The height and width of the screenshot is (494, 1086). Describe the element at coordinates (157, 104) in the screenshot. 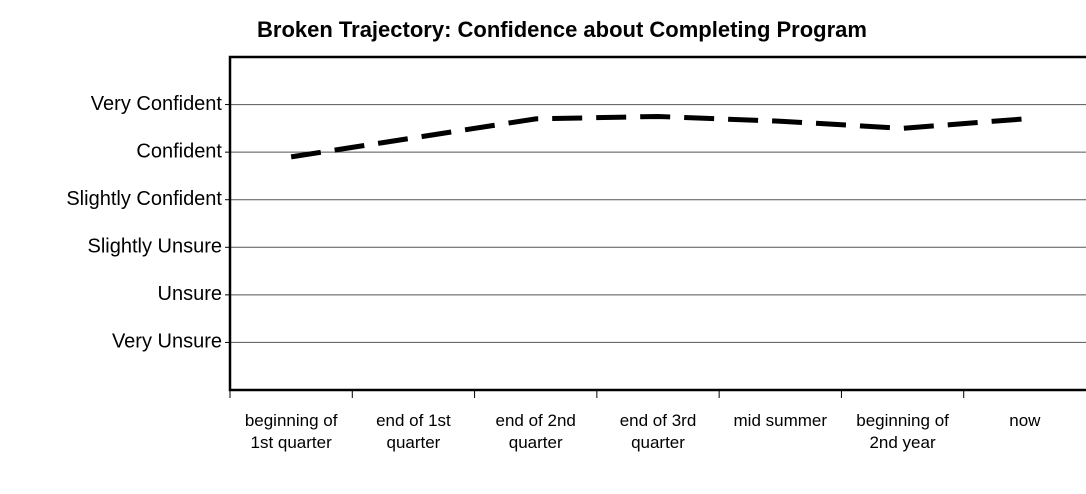

I see `y-tick-label: Very Confident` at that location.